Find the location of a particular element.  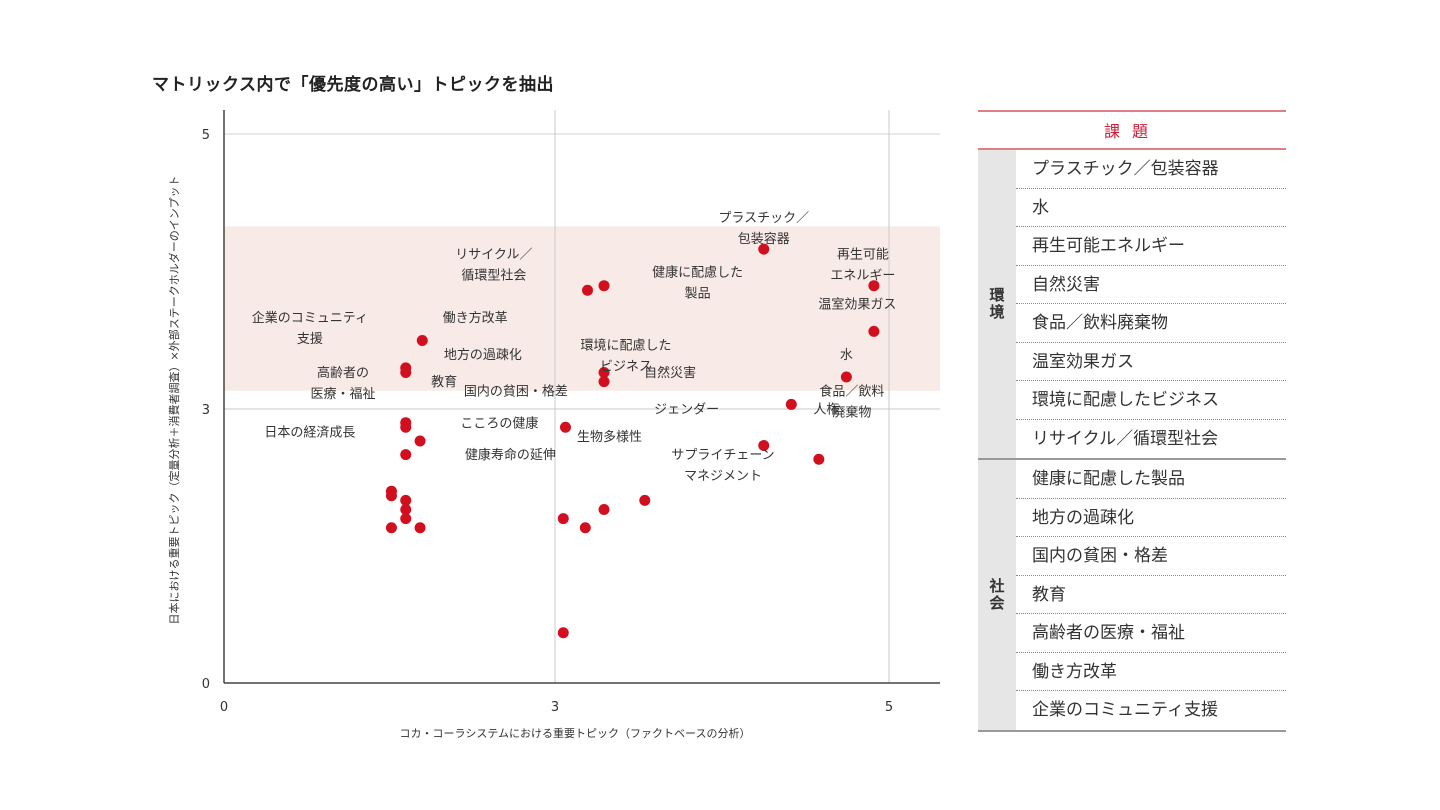

point-label: 環境に配慮した is located at coordinates (626, 346).